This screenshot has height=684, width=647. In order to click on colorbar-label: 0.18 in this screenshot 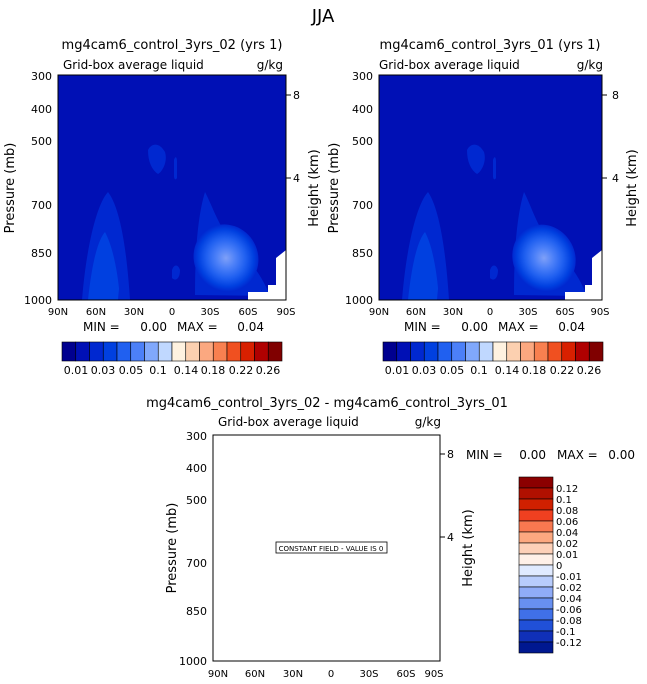, I will do `click(213, 370)`.